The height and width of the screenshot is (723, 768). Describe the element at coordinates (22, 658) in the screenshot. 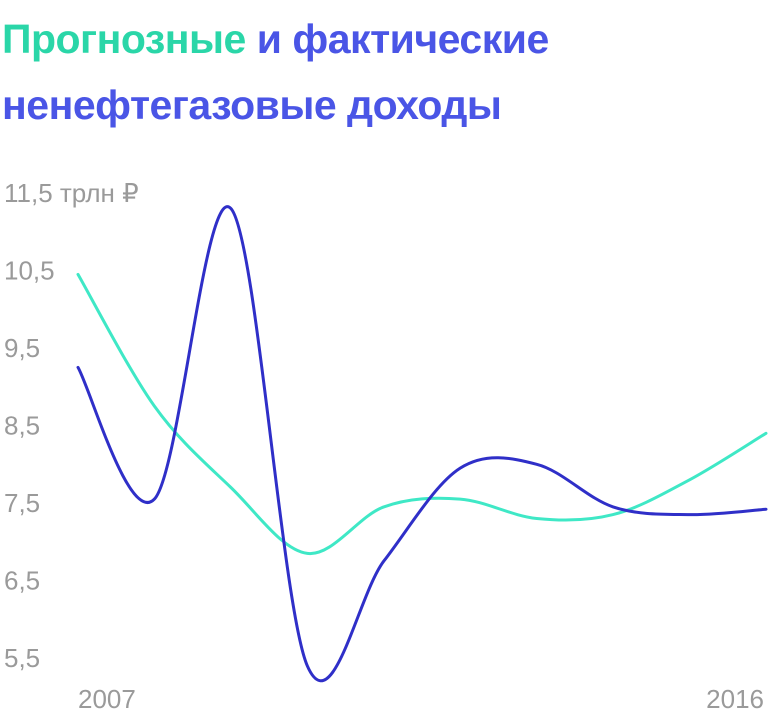

I see `y-tick-label: 5,5` at that location.